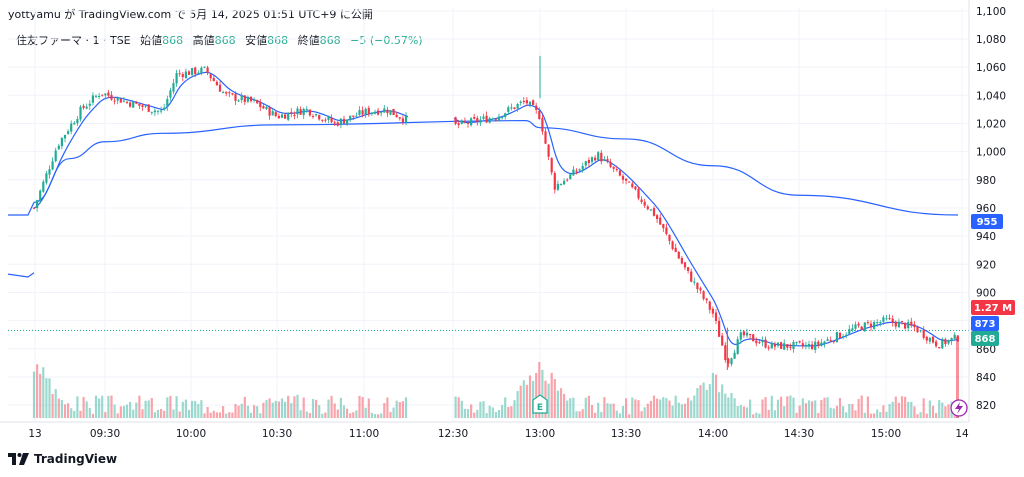  What do you see at coordinates (62, 459) in the screenshot?
I see `tradingview-footer: TradingView` at bounding box center [62, 459].